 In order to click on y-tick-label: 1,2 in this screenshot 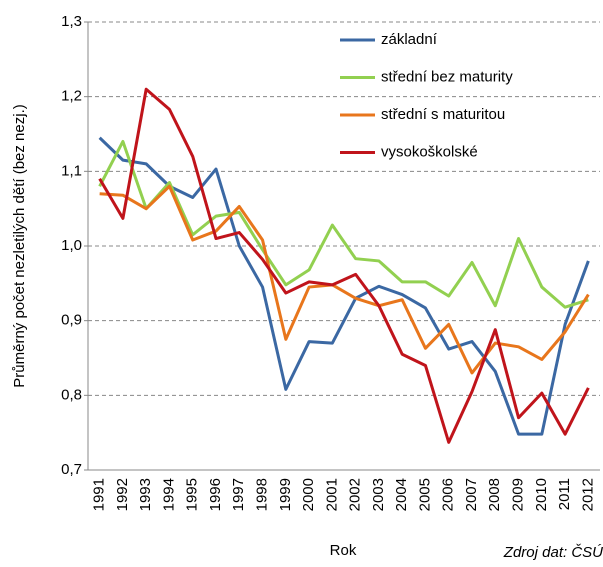, I will do `click(71, 96)`.